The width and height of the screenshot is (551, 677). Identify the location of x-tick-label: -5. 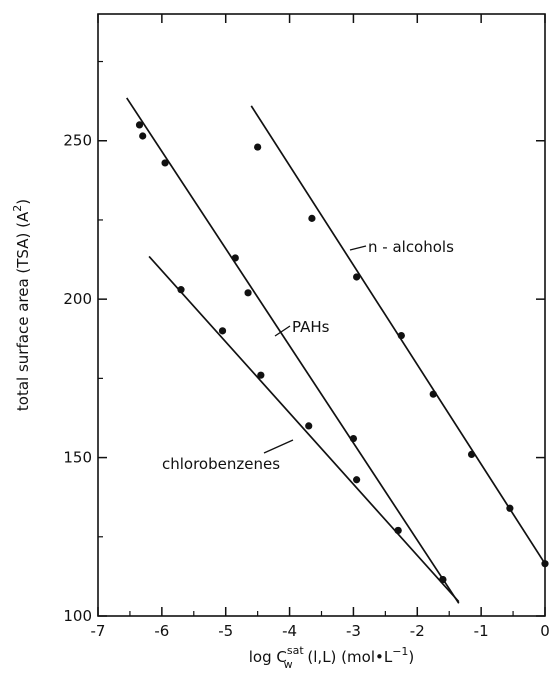
(225, 631).